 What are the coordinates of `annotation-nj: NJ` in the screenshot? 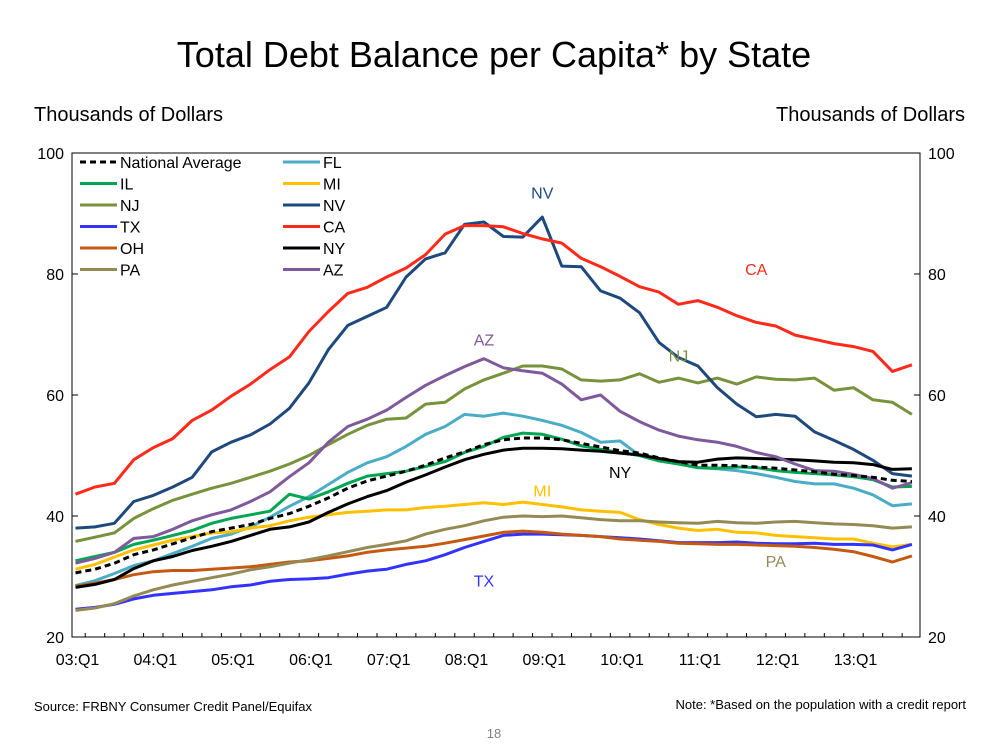 It's located at (679, 357).